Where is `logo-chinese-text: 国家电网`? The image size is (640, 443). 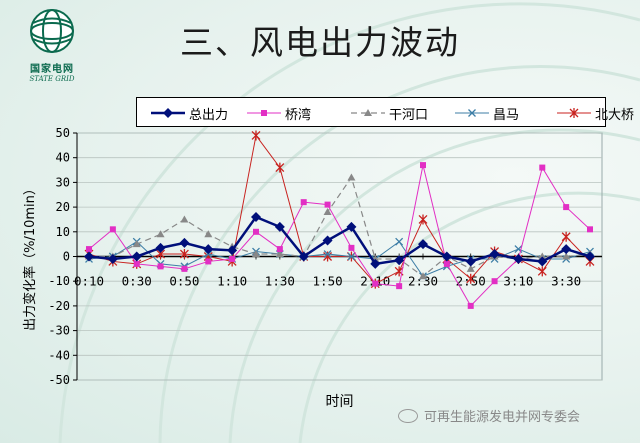
logo-chinese-text: 国家电网 is located at coordinates (52, 69).